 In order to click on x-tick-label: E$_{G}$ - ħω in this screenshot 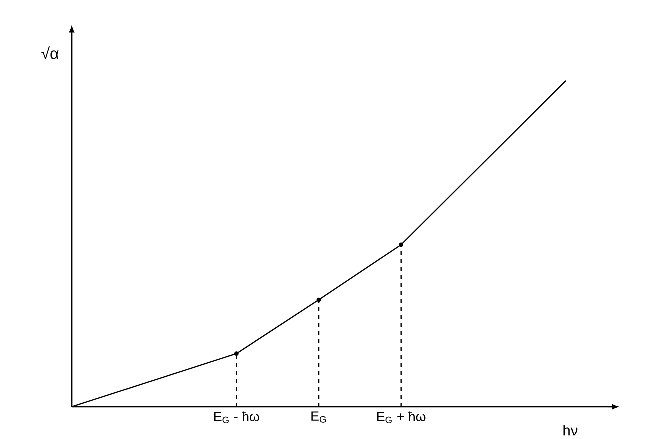, I will do `click(237, 418)`.